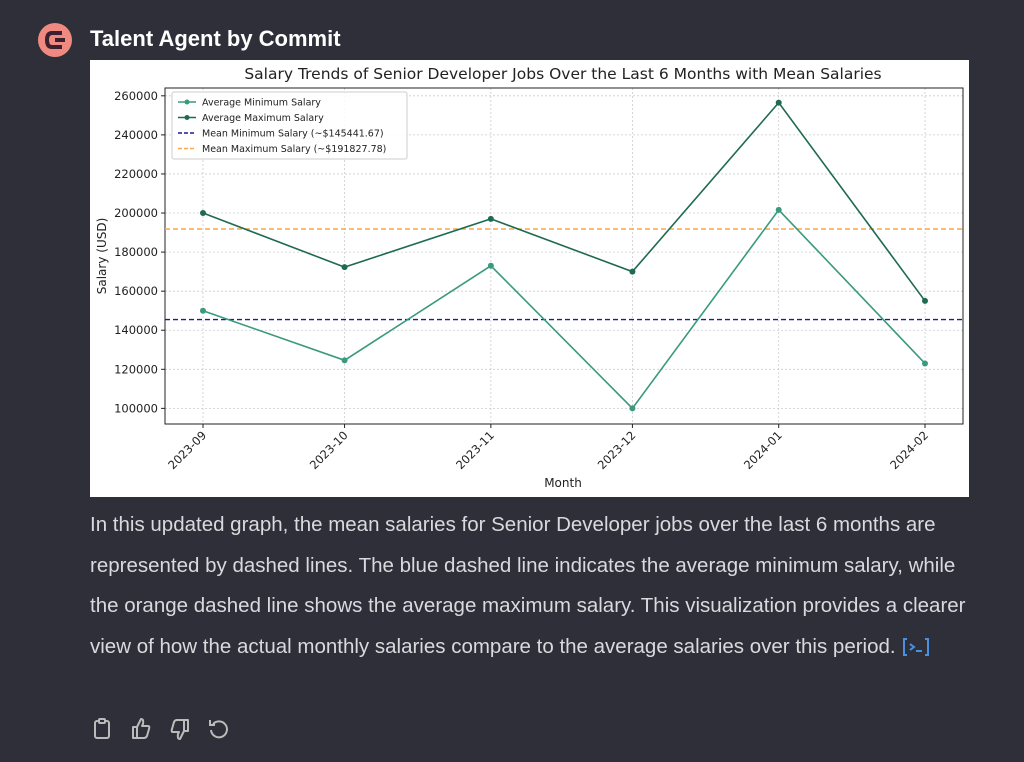 The width and height of the screenshot is (1024, 762). Describe the element at coordinates (909, 450) in the screenshot. I see `x-tick-label: 2024-02` at that location.